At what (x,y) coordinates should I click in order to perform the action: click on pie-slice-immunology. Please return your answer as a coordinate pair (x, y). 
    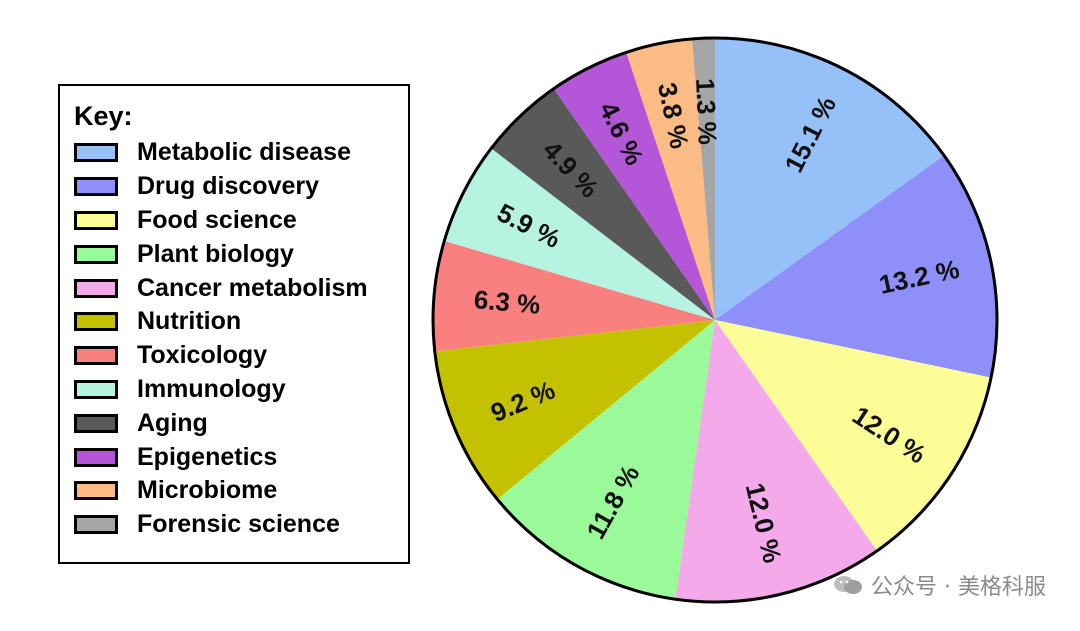
    Looking at the image, I should click on (579, 234).